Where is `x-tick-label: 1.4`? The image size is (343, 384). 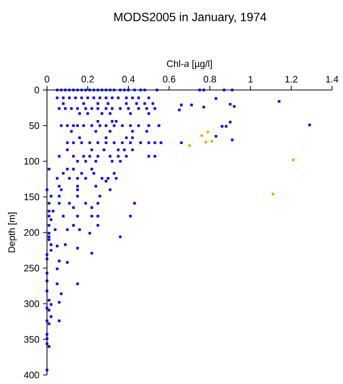 x-tick-label: 1.4 is located at coordinates (332, 79).